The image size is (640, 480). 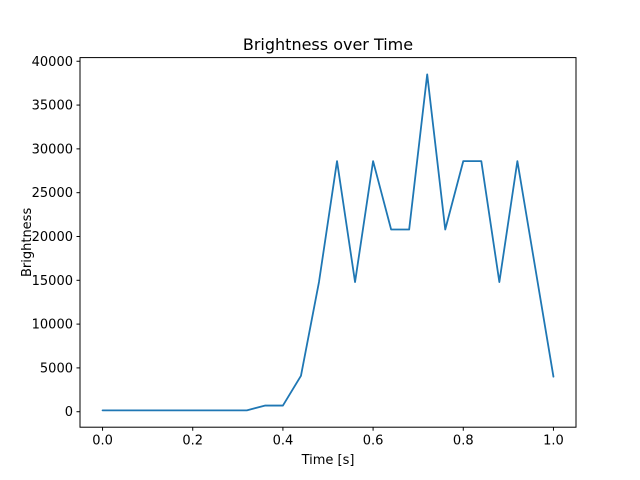 I want to click on y-tick-label: 25000, so click(x=52, y=193).